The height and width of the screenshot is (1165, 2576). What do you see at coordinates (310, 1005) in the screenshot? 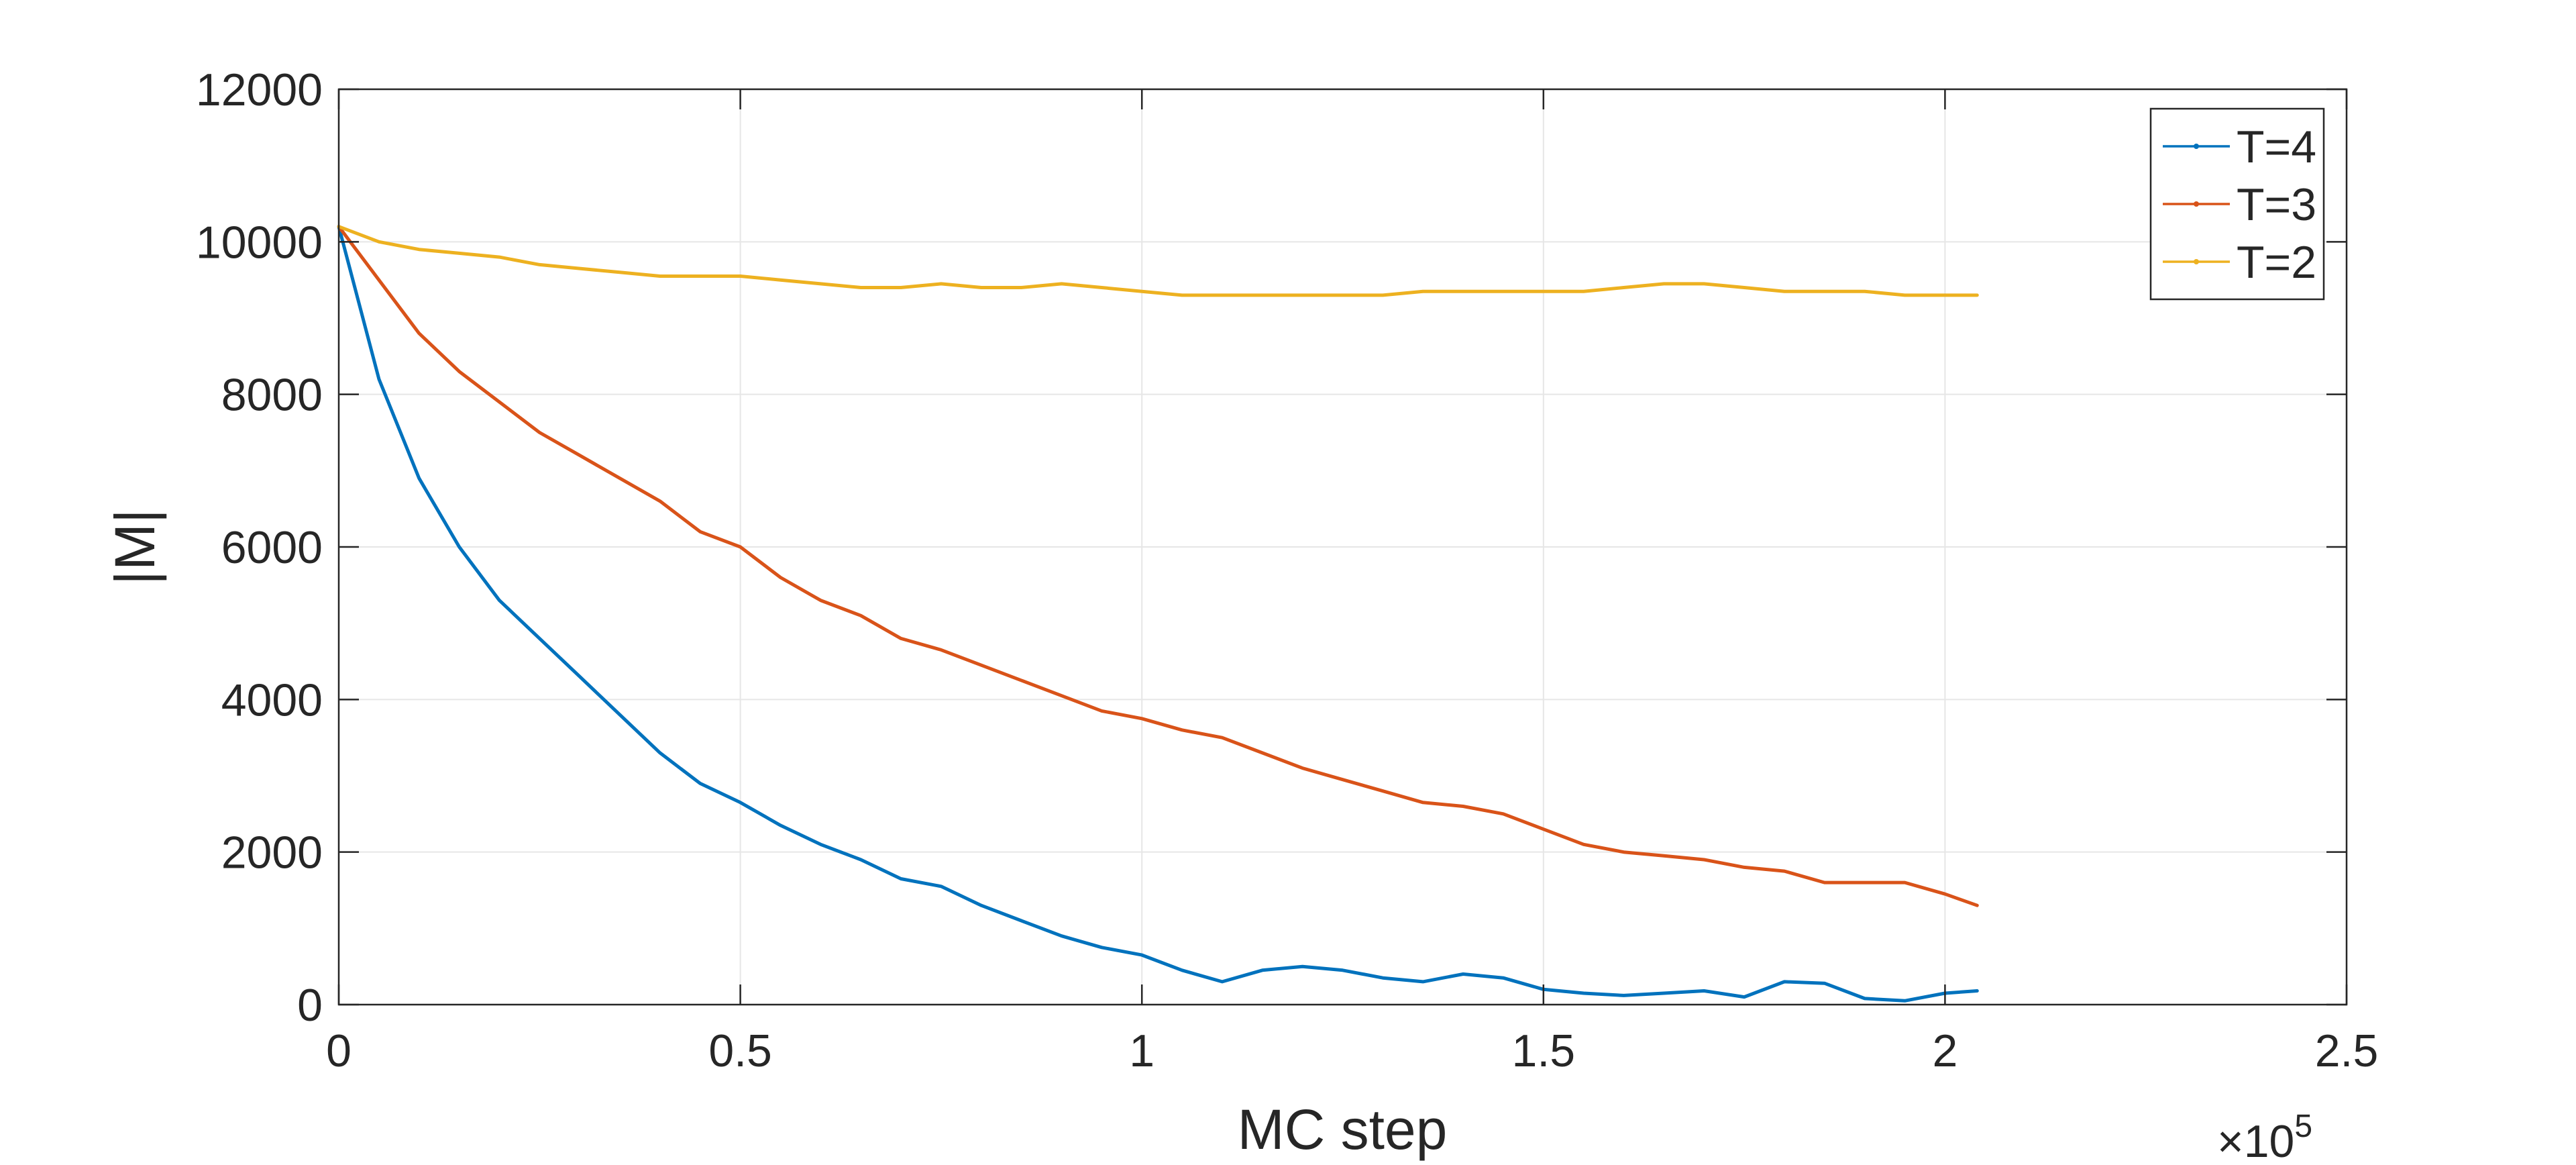
I see `y-tick-label: 0` at bounding box center [310, 1005].